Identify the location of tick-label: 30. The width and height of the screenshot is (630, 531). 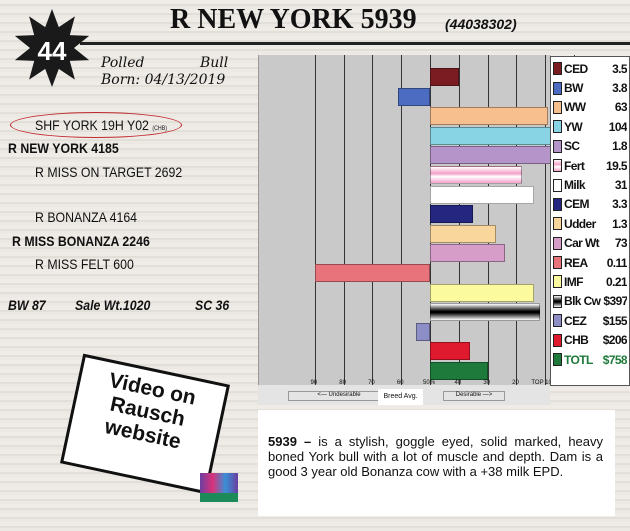
(486, 383).